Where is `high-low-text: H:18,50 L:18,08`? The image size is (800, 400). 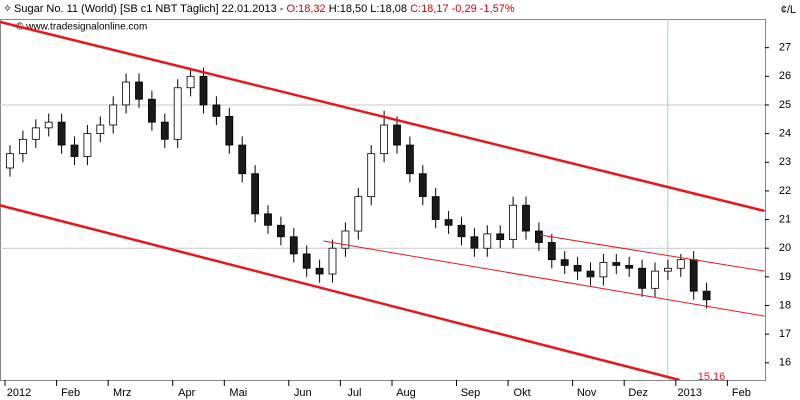
high-low-text: H:18,50 L:18,08 is located at coordinates (368, 9).